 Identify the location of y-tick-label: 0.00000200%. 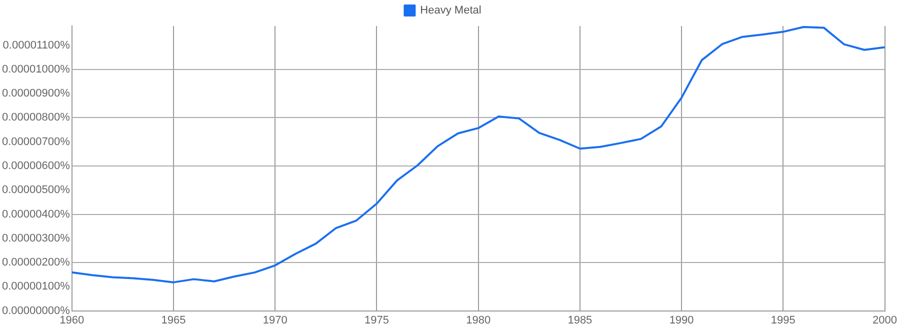
(36, 262).